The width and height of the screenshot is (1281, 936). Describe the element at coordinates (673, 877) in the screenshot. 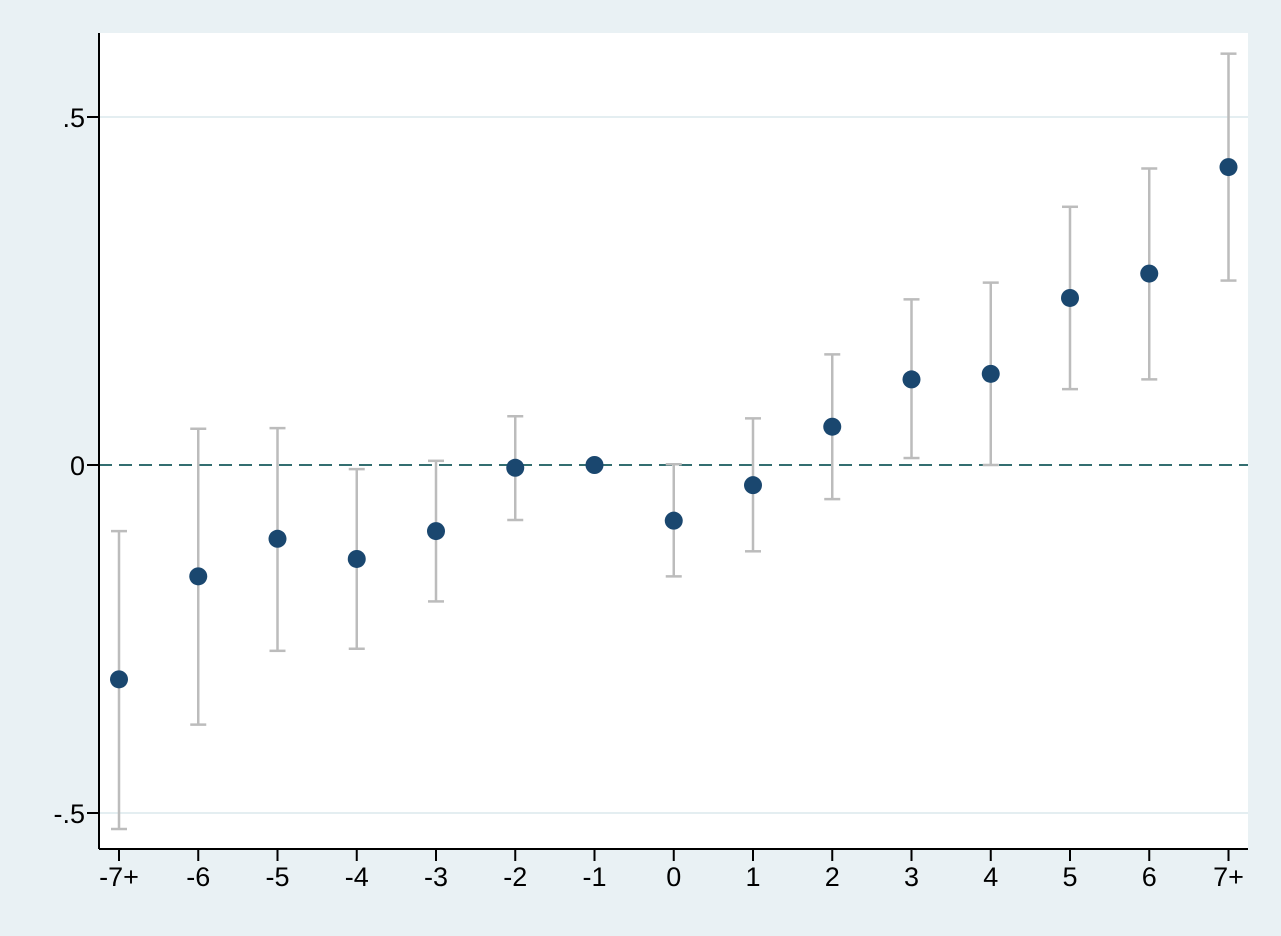

I see `x-tick-label-7: 0` at that location.